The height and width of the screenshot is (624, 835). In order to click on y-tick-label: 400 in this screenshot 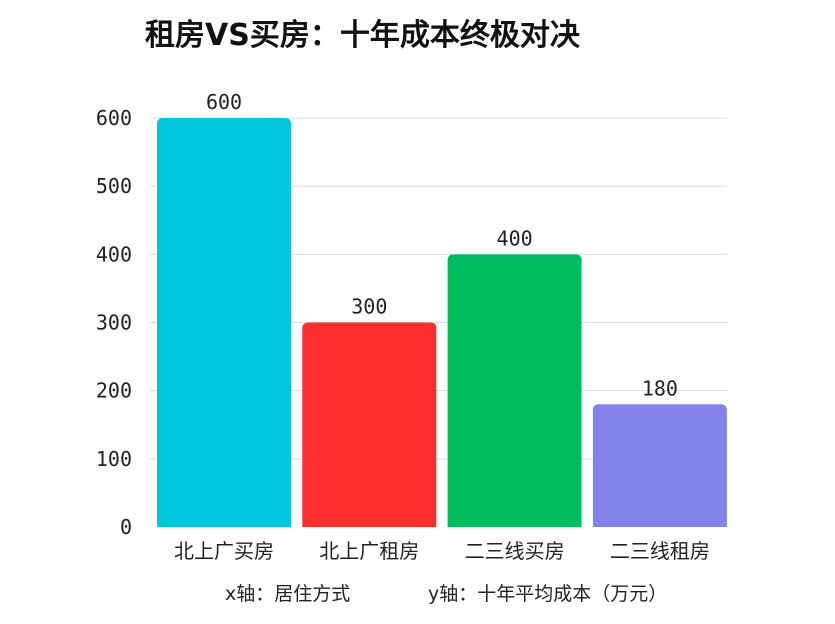, I will do `click(114, 254)`.